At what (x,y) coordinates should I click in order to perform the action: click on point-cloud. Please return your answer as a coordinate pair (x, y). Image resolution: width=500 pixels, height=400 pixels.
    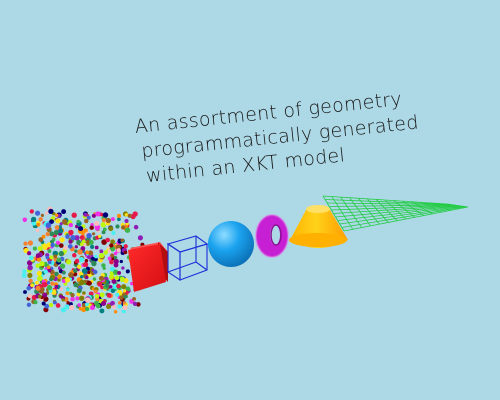
    Looking at the image, I should click on (83, 260).